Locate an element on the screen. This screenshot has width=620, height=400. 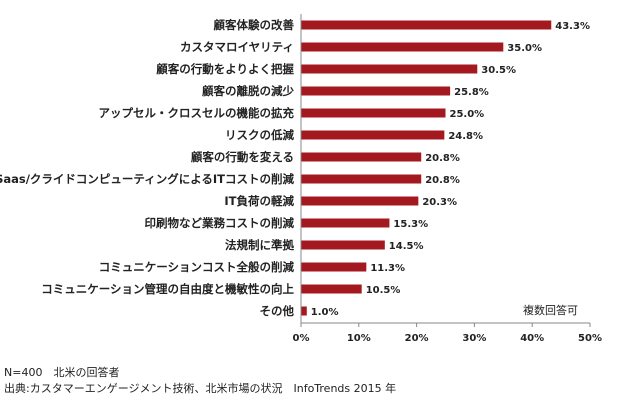
x-tick-label: 30% is located at coordinates (474, 338).